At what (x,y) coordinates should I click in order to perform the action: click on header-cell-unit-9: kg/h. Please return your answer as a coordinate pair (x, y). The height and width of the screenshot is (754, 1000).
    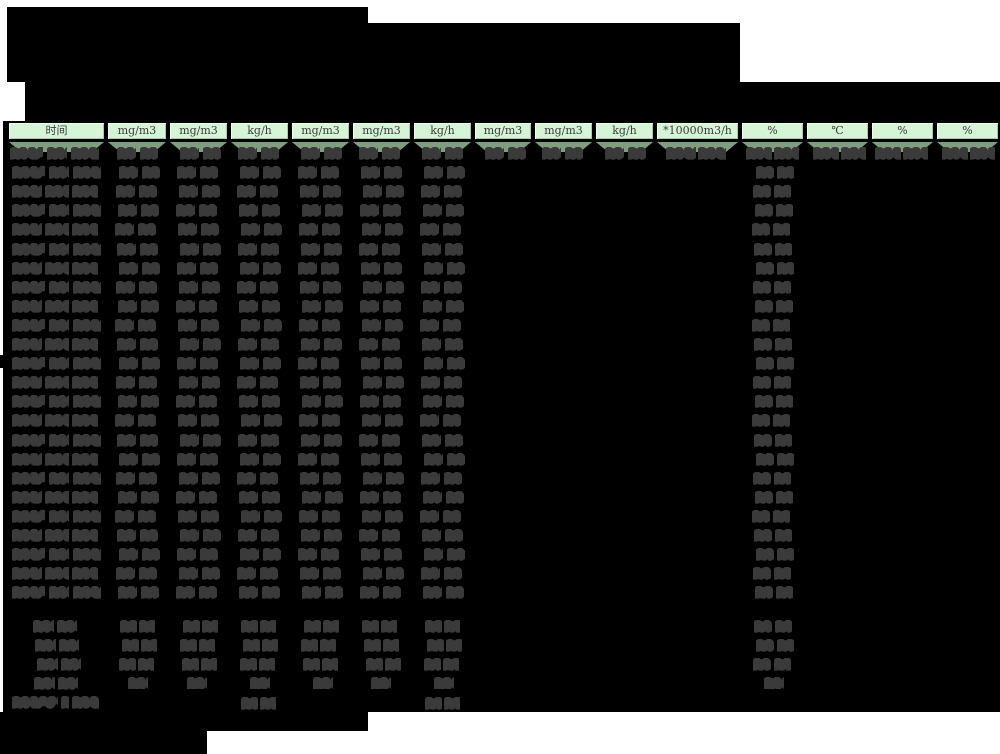
    Looking at the image, I should click on (624, 131).